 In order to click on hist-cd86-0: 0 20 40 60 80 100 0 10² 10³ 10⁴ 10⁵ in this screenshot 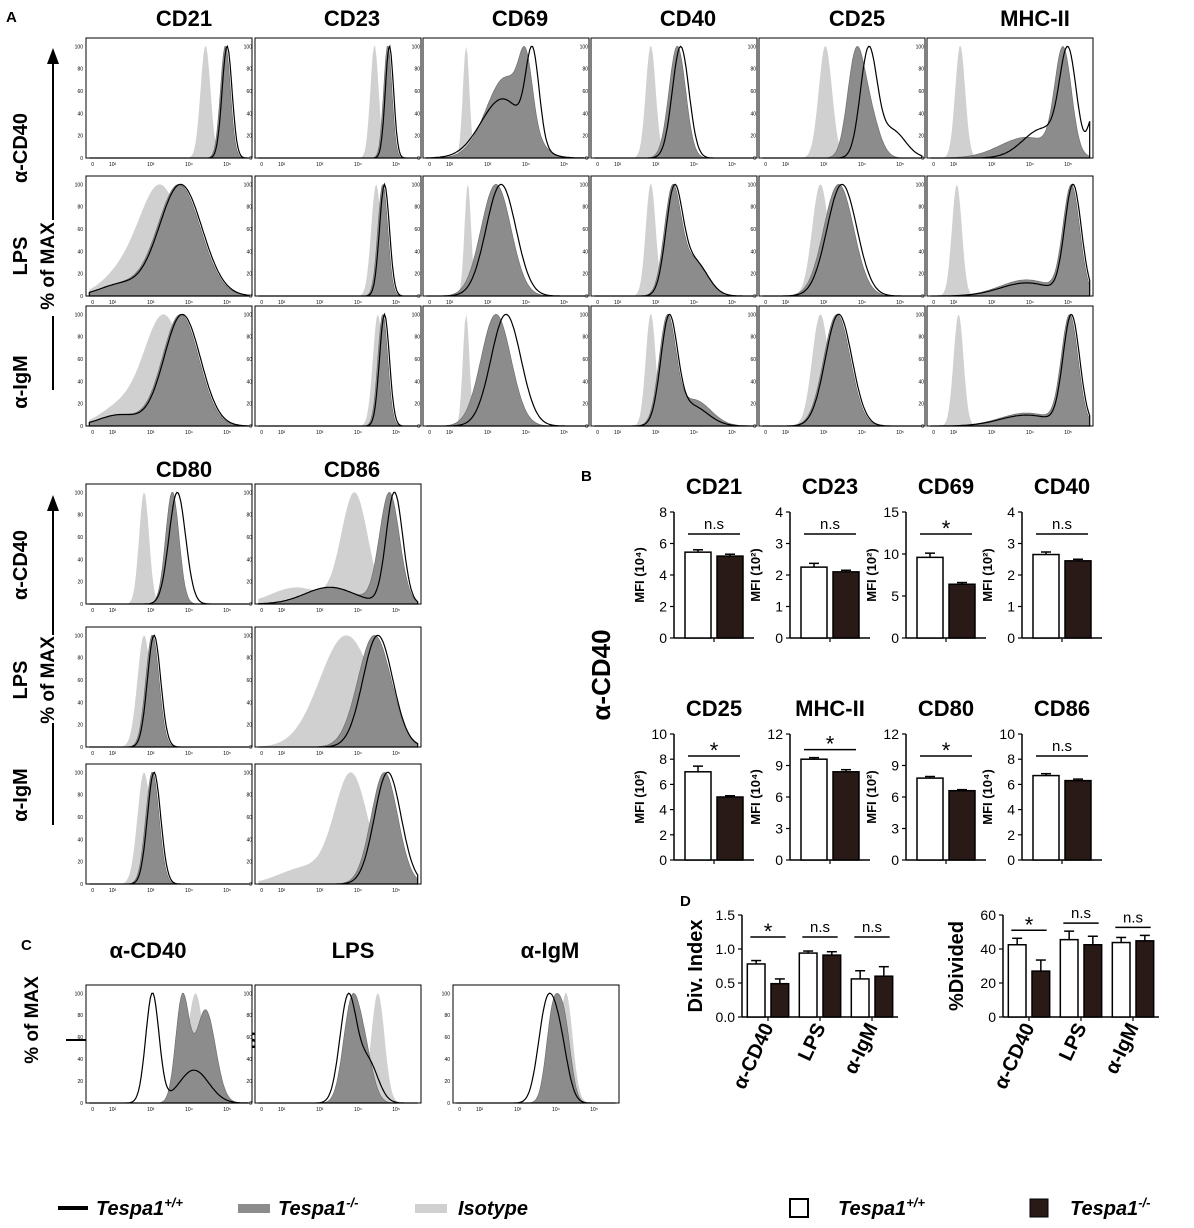, I will do `click(333, 548)`.